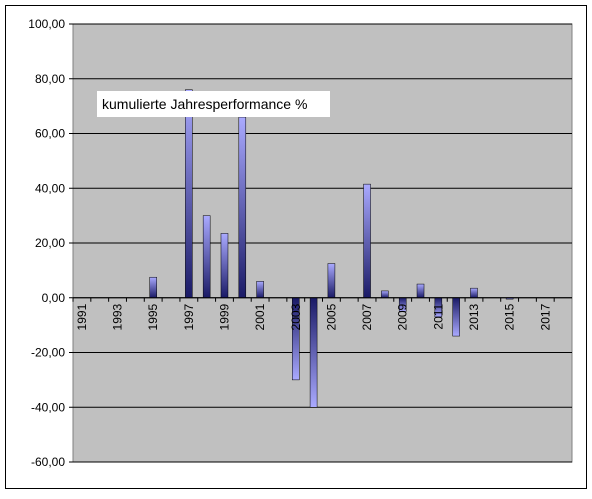 The image size is (592, 499). Describe the element at coordinates (50, 243) in the screenshot. I see `y-tick-label: 20,00` at that location.